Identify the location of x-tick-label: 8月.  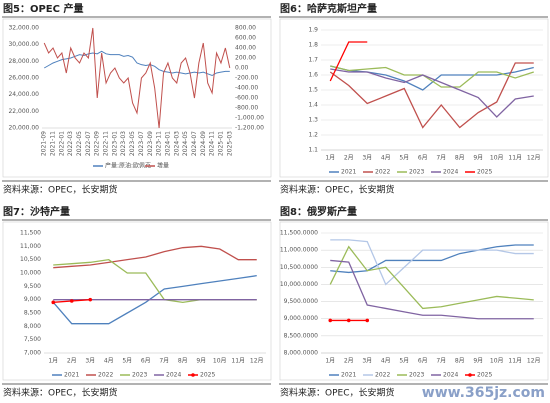
(460, 158).